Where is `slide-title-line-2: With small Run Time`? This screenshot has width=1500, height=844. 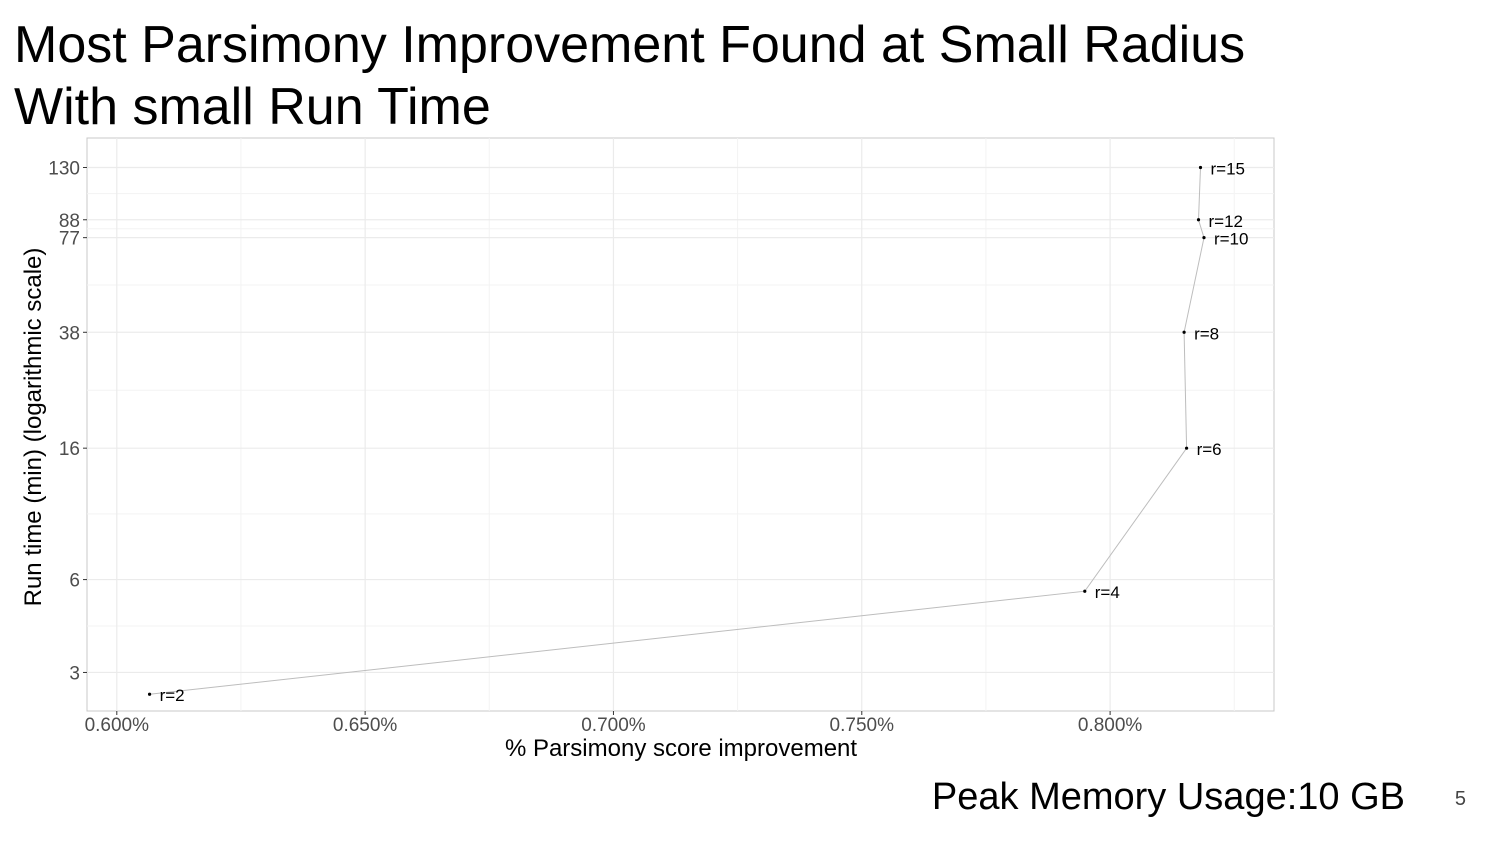
slide-title-line-2: With small Run Time is located at coordinates (252, 107).